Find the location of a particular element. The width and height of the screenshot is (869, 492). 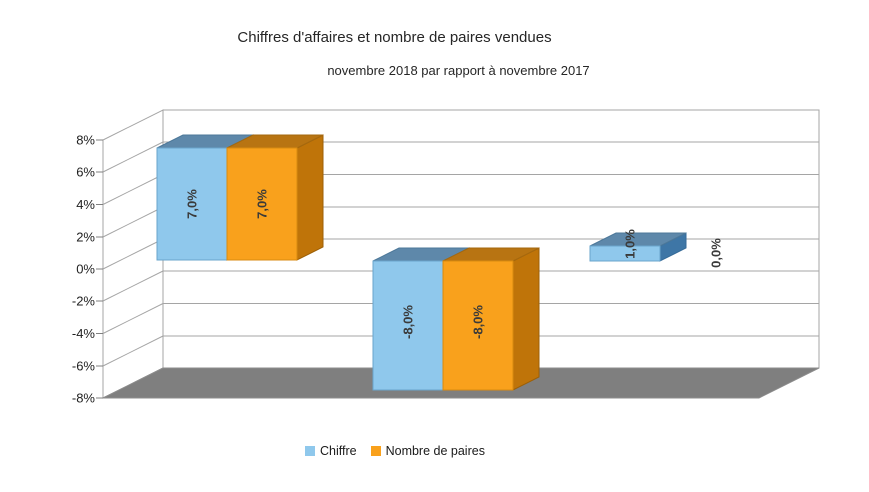

legend-swatch-nombre is located at coordinates (375, 451).